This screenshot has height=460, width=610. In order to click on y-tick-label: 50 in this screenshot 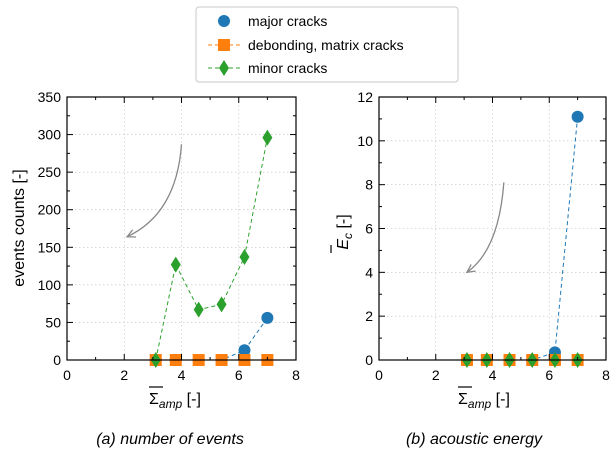, I will do `click(53, 322)`.